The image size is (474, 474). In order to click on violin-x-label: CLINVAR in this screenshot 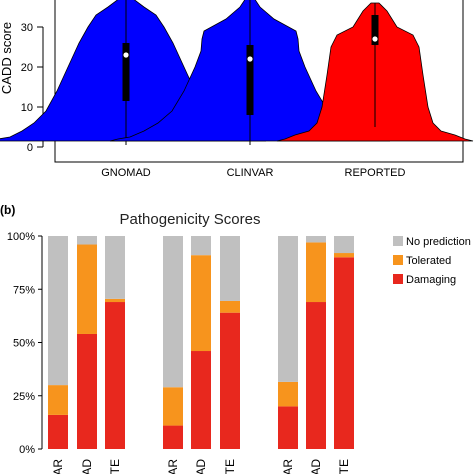, I will do `click(250, 173)`.